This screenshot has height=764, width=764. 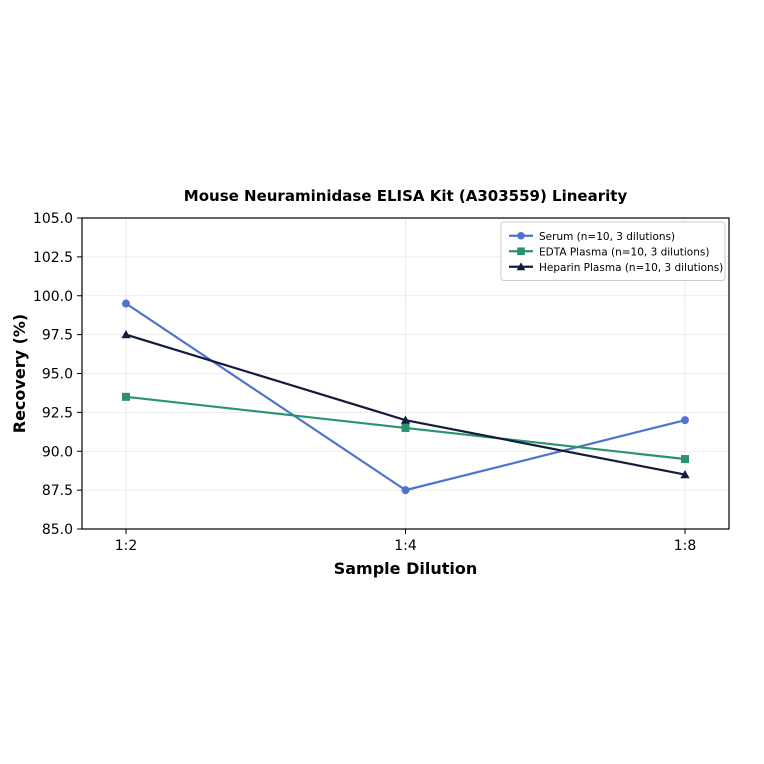 What do you see at coordinates (57, 413) in the screenshot?
I see `y-tick-label: 92.5` at bounding box center [57, 413].